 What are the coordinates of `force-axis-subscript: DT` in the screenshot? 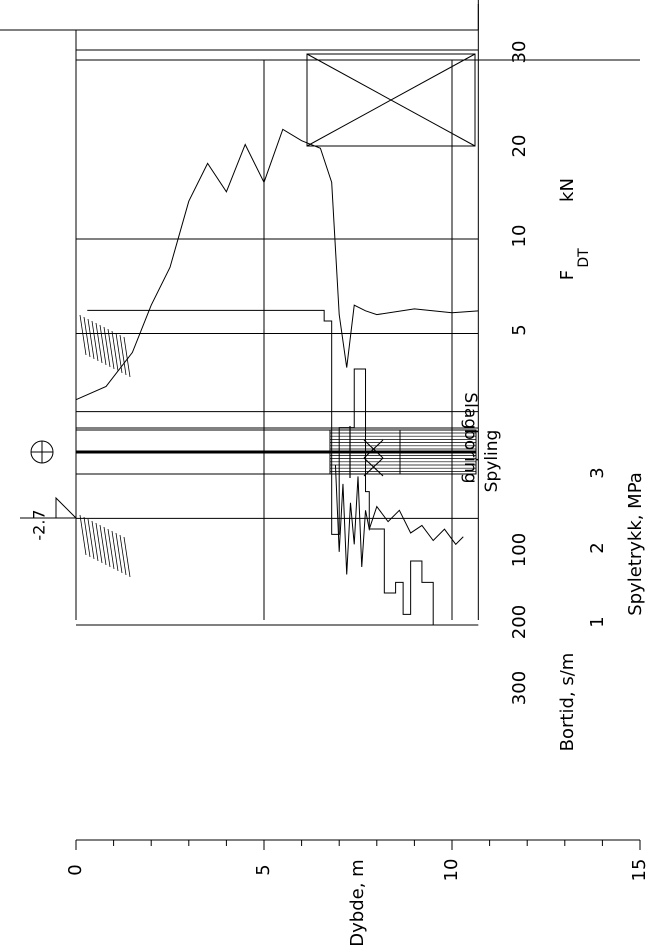 It's located at (584, 258).